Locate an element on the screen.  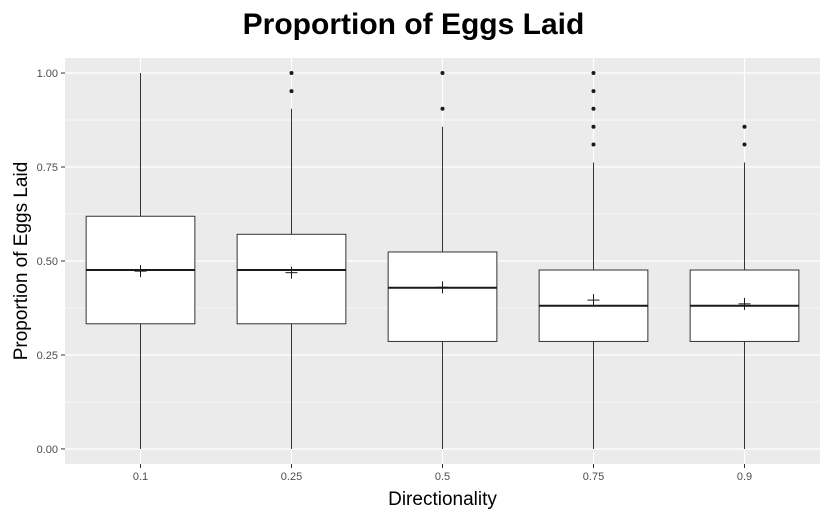
box-0.9 is located at coordinates (744, 286).